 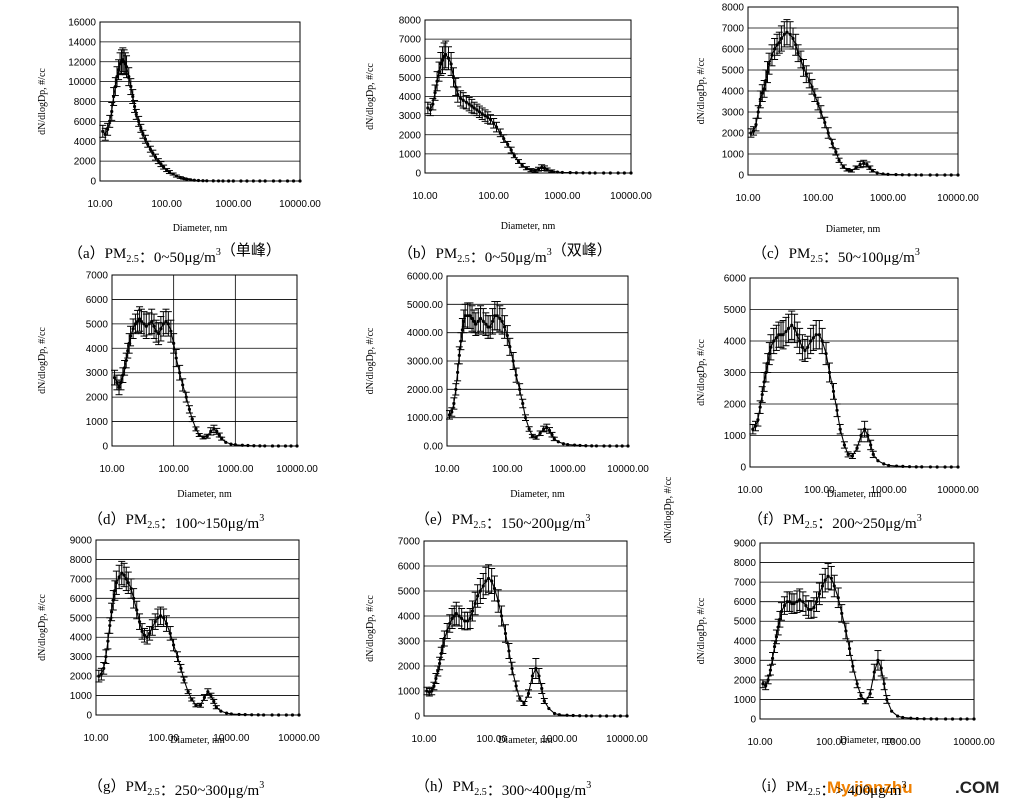 I want to click on y-tick-label: 4000, so click(x=81, y=638).